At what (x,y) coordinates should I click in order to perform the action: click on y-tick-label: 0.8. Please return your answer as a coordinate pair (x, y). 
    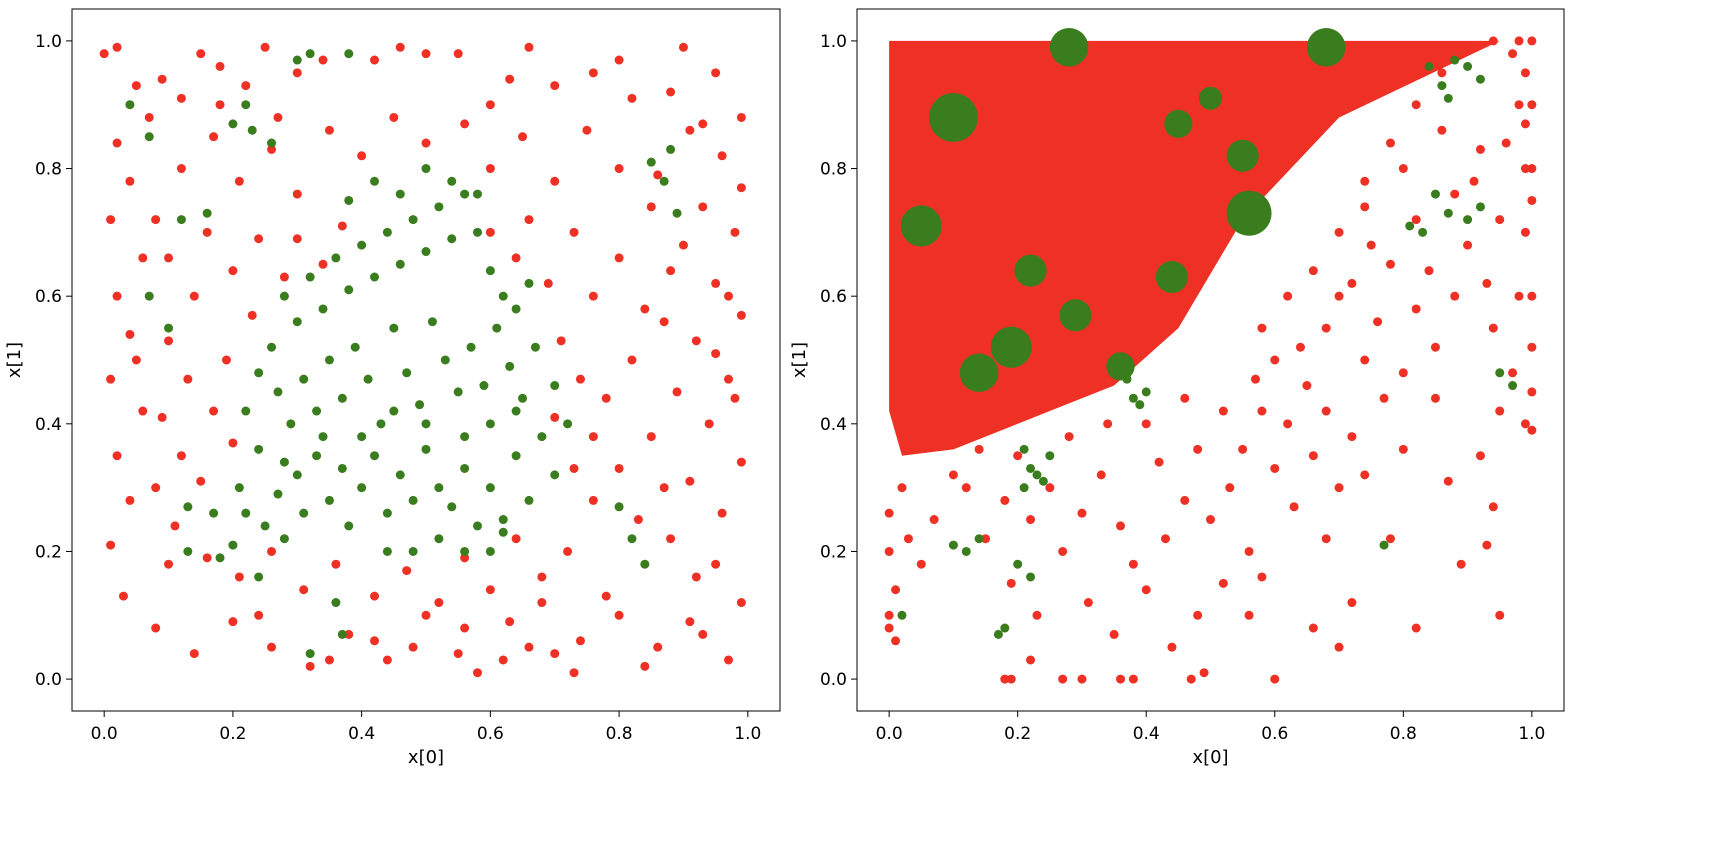
    Looking at the image, I should click on (833, 170).